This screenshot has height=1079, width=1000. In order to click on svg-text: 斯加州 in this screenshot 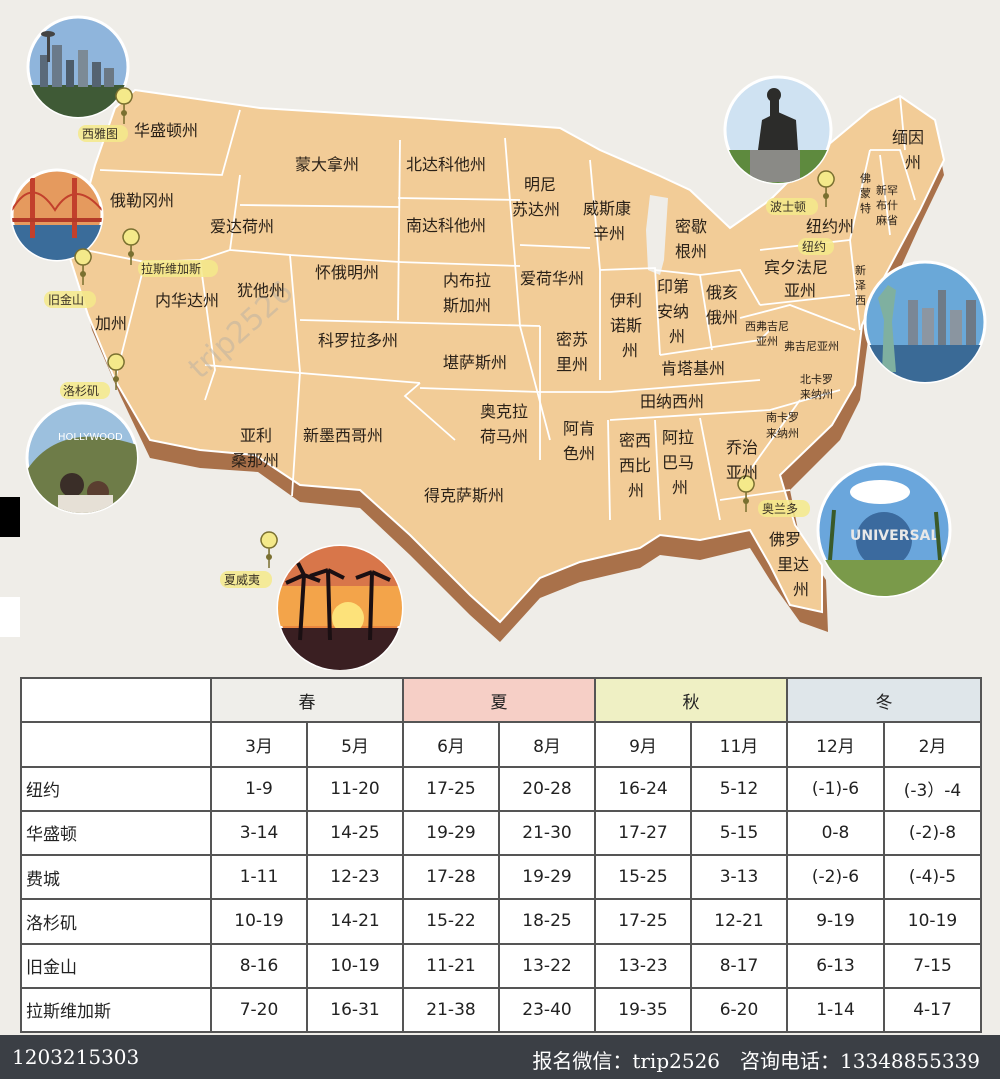, I will do `click(467, 305)`.